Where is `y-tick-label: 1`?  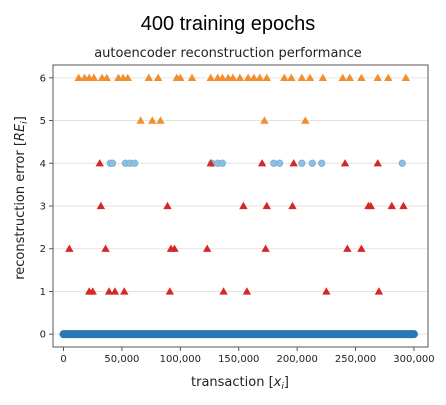
y-tick-label: 1 is located at coordinates (43, 292).